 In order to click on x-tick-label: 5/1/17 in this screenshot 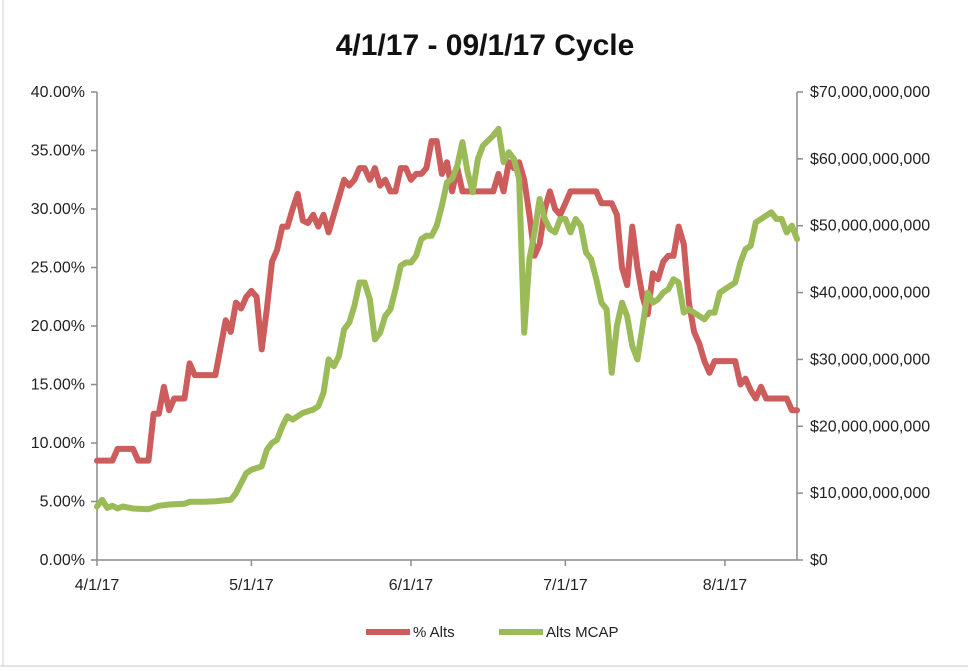, I will do `click(251, 585)`.